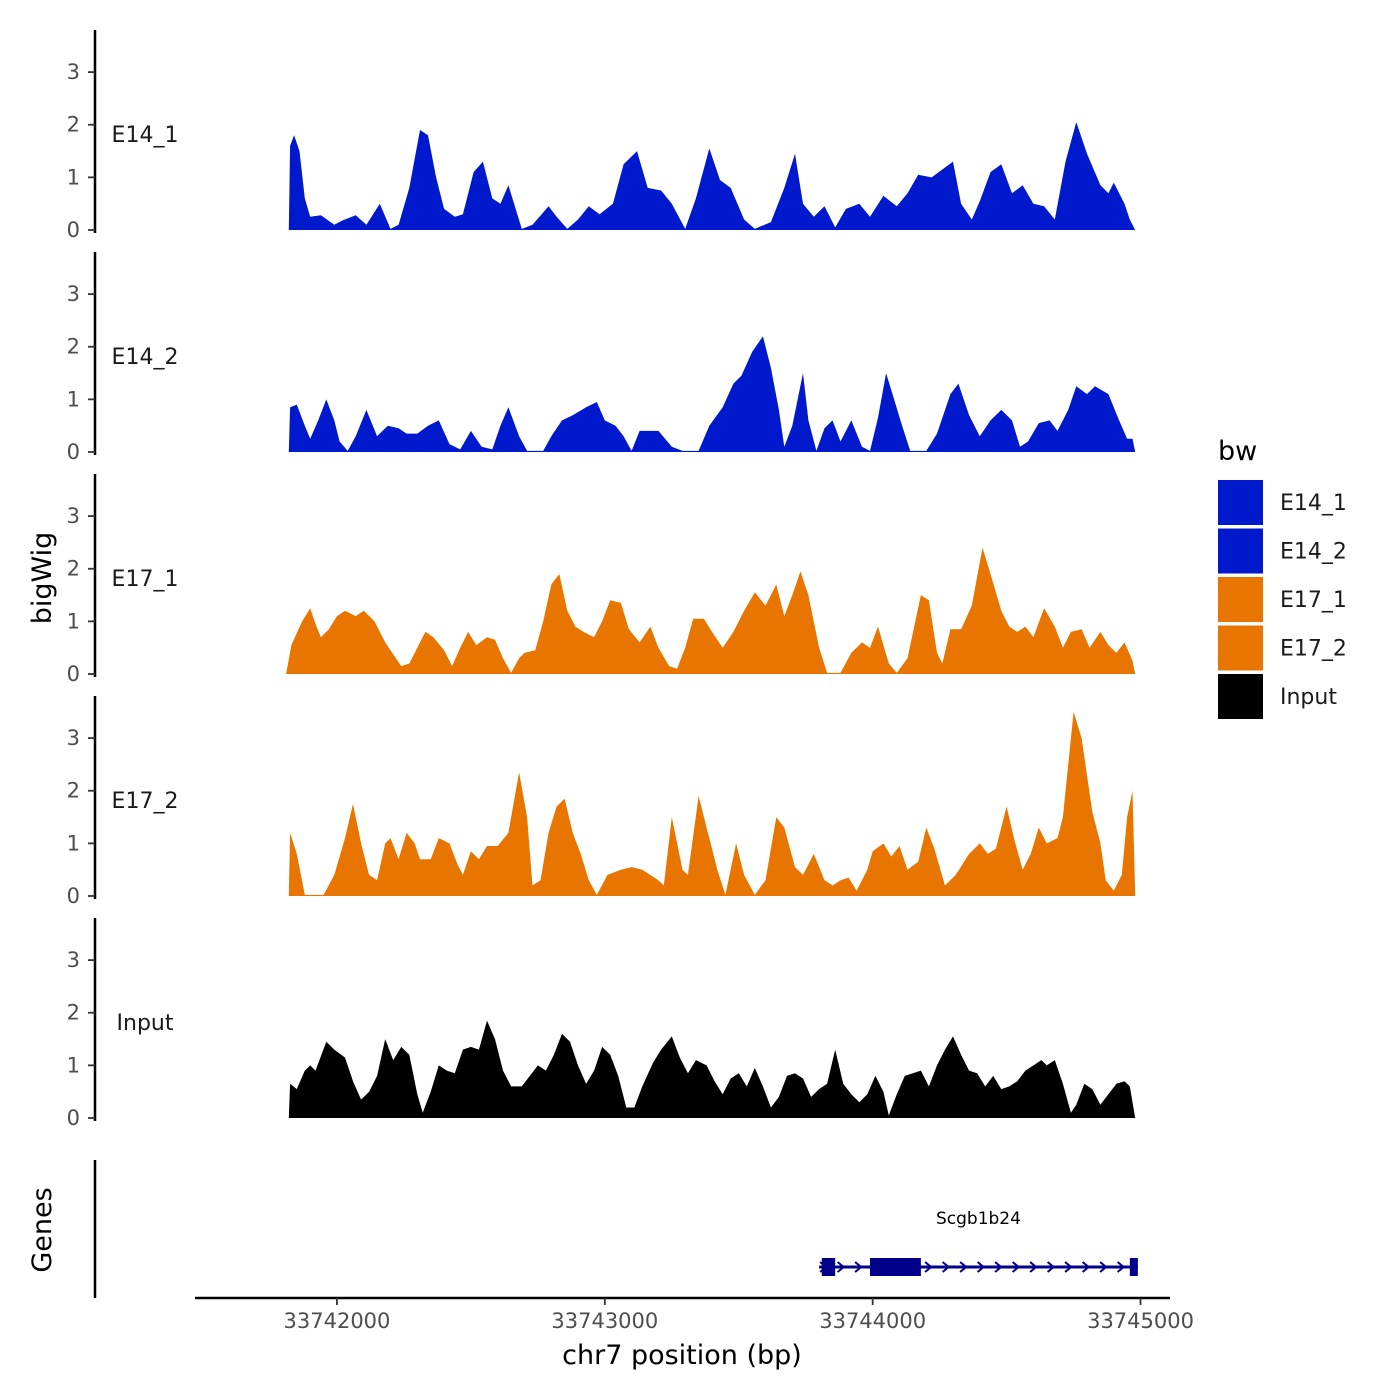  What do you see at coordinates (1313, 600) in the screenshot?
I see `legend-label: E17_1` at bounding box center [1313, 600].